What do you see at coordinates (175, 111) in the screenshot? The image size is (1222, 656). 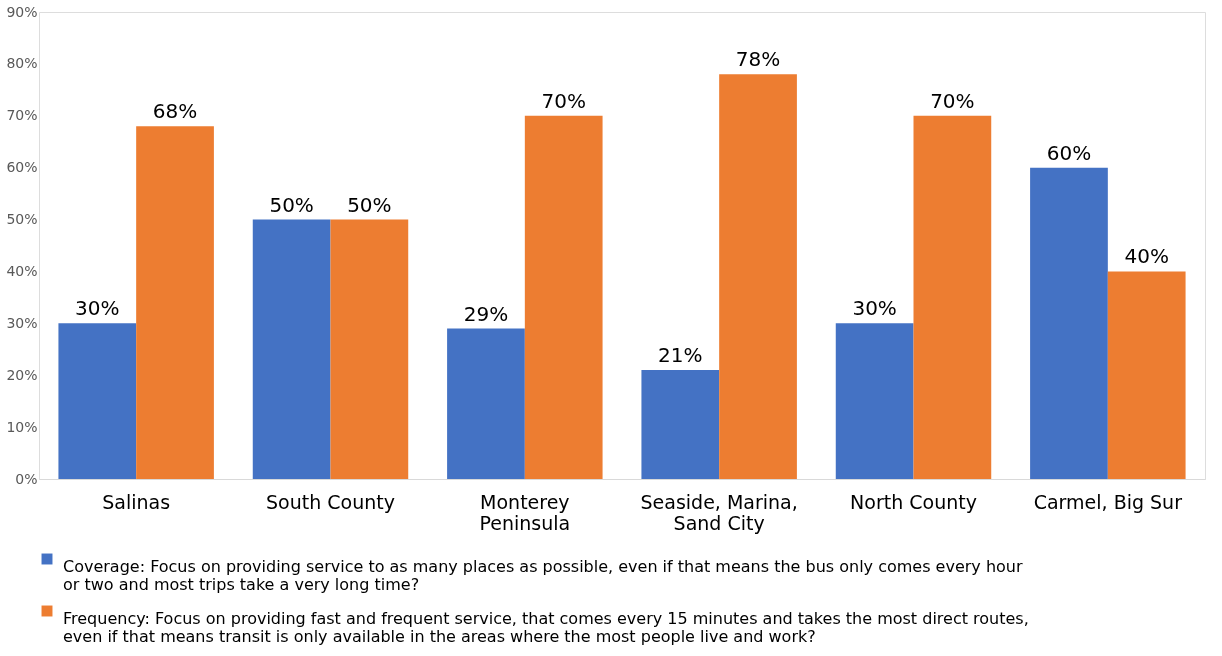 I see `data-label: 68%` at bounding box center [175, 111].